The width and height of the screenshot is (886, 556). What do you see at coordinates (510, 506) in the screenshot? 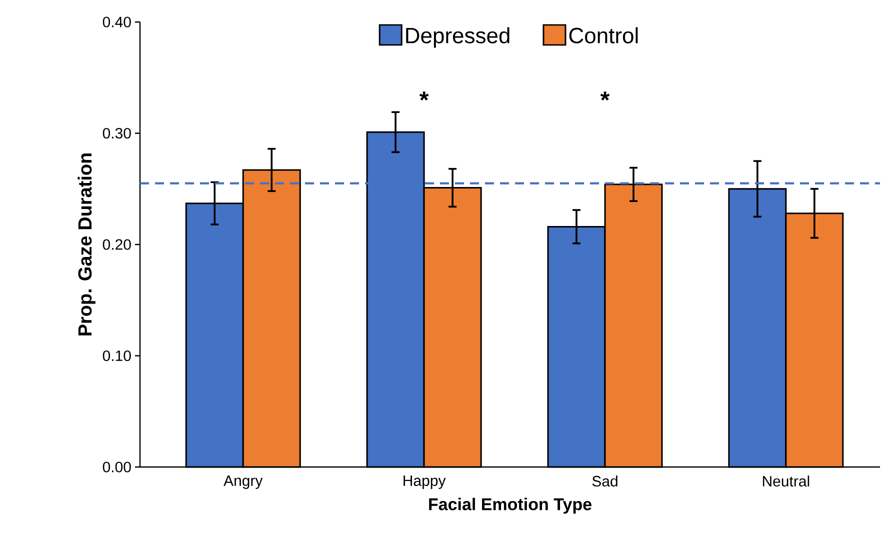
I see `x-axis-title: Facial Emotion Type` at bounding box center [510, 506].